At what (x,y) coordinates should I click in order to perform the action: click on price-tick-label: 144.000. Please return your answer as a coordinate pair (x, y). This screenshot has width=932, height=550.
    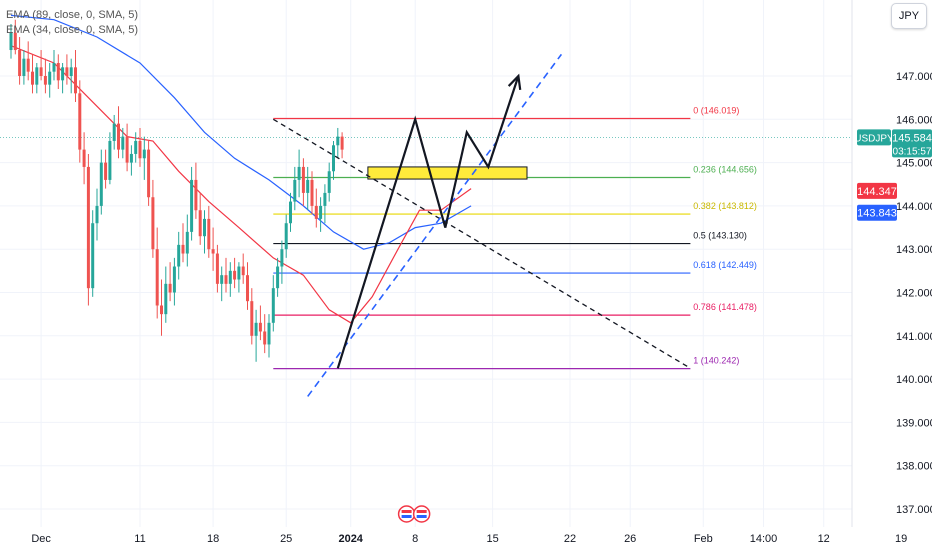
    Looking at the image, I should click on (914, 207).